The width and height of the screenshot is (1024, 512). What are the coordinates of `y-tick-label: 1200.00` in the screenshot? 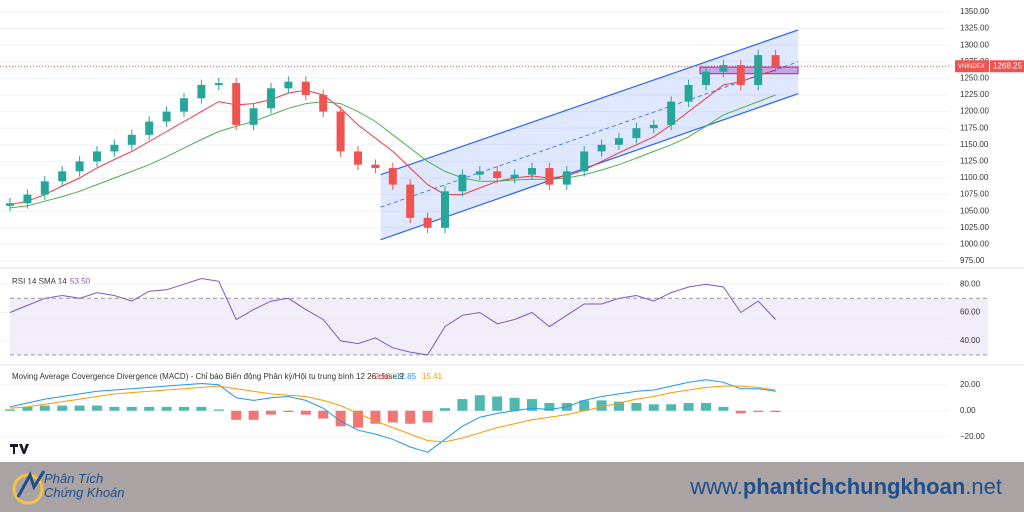 It's located at (974, 111).